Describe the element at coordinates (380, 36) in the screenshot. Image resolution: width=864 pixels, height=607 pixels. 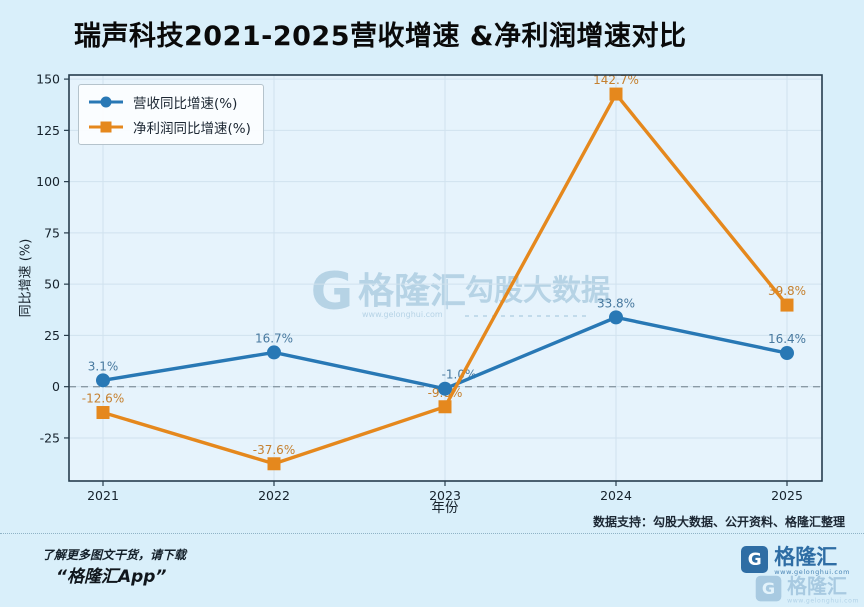
I see `page-title: 瑞声科技2021-2025营收增速 &净利润增速对比` at that location.